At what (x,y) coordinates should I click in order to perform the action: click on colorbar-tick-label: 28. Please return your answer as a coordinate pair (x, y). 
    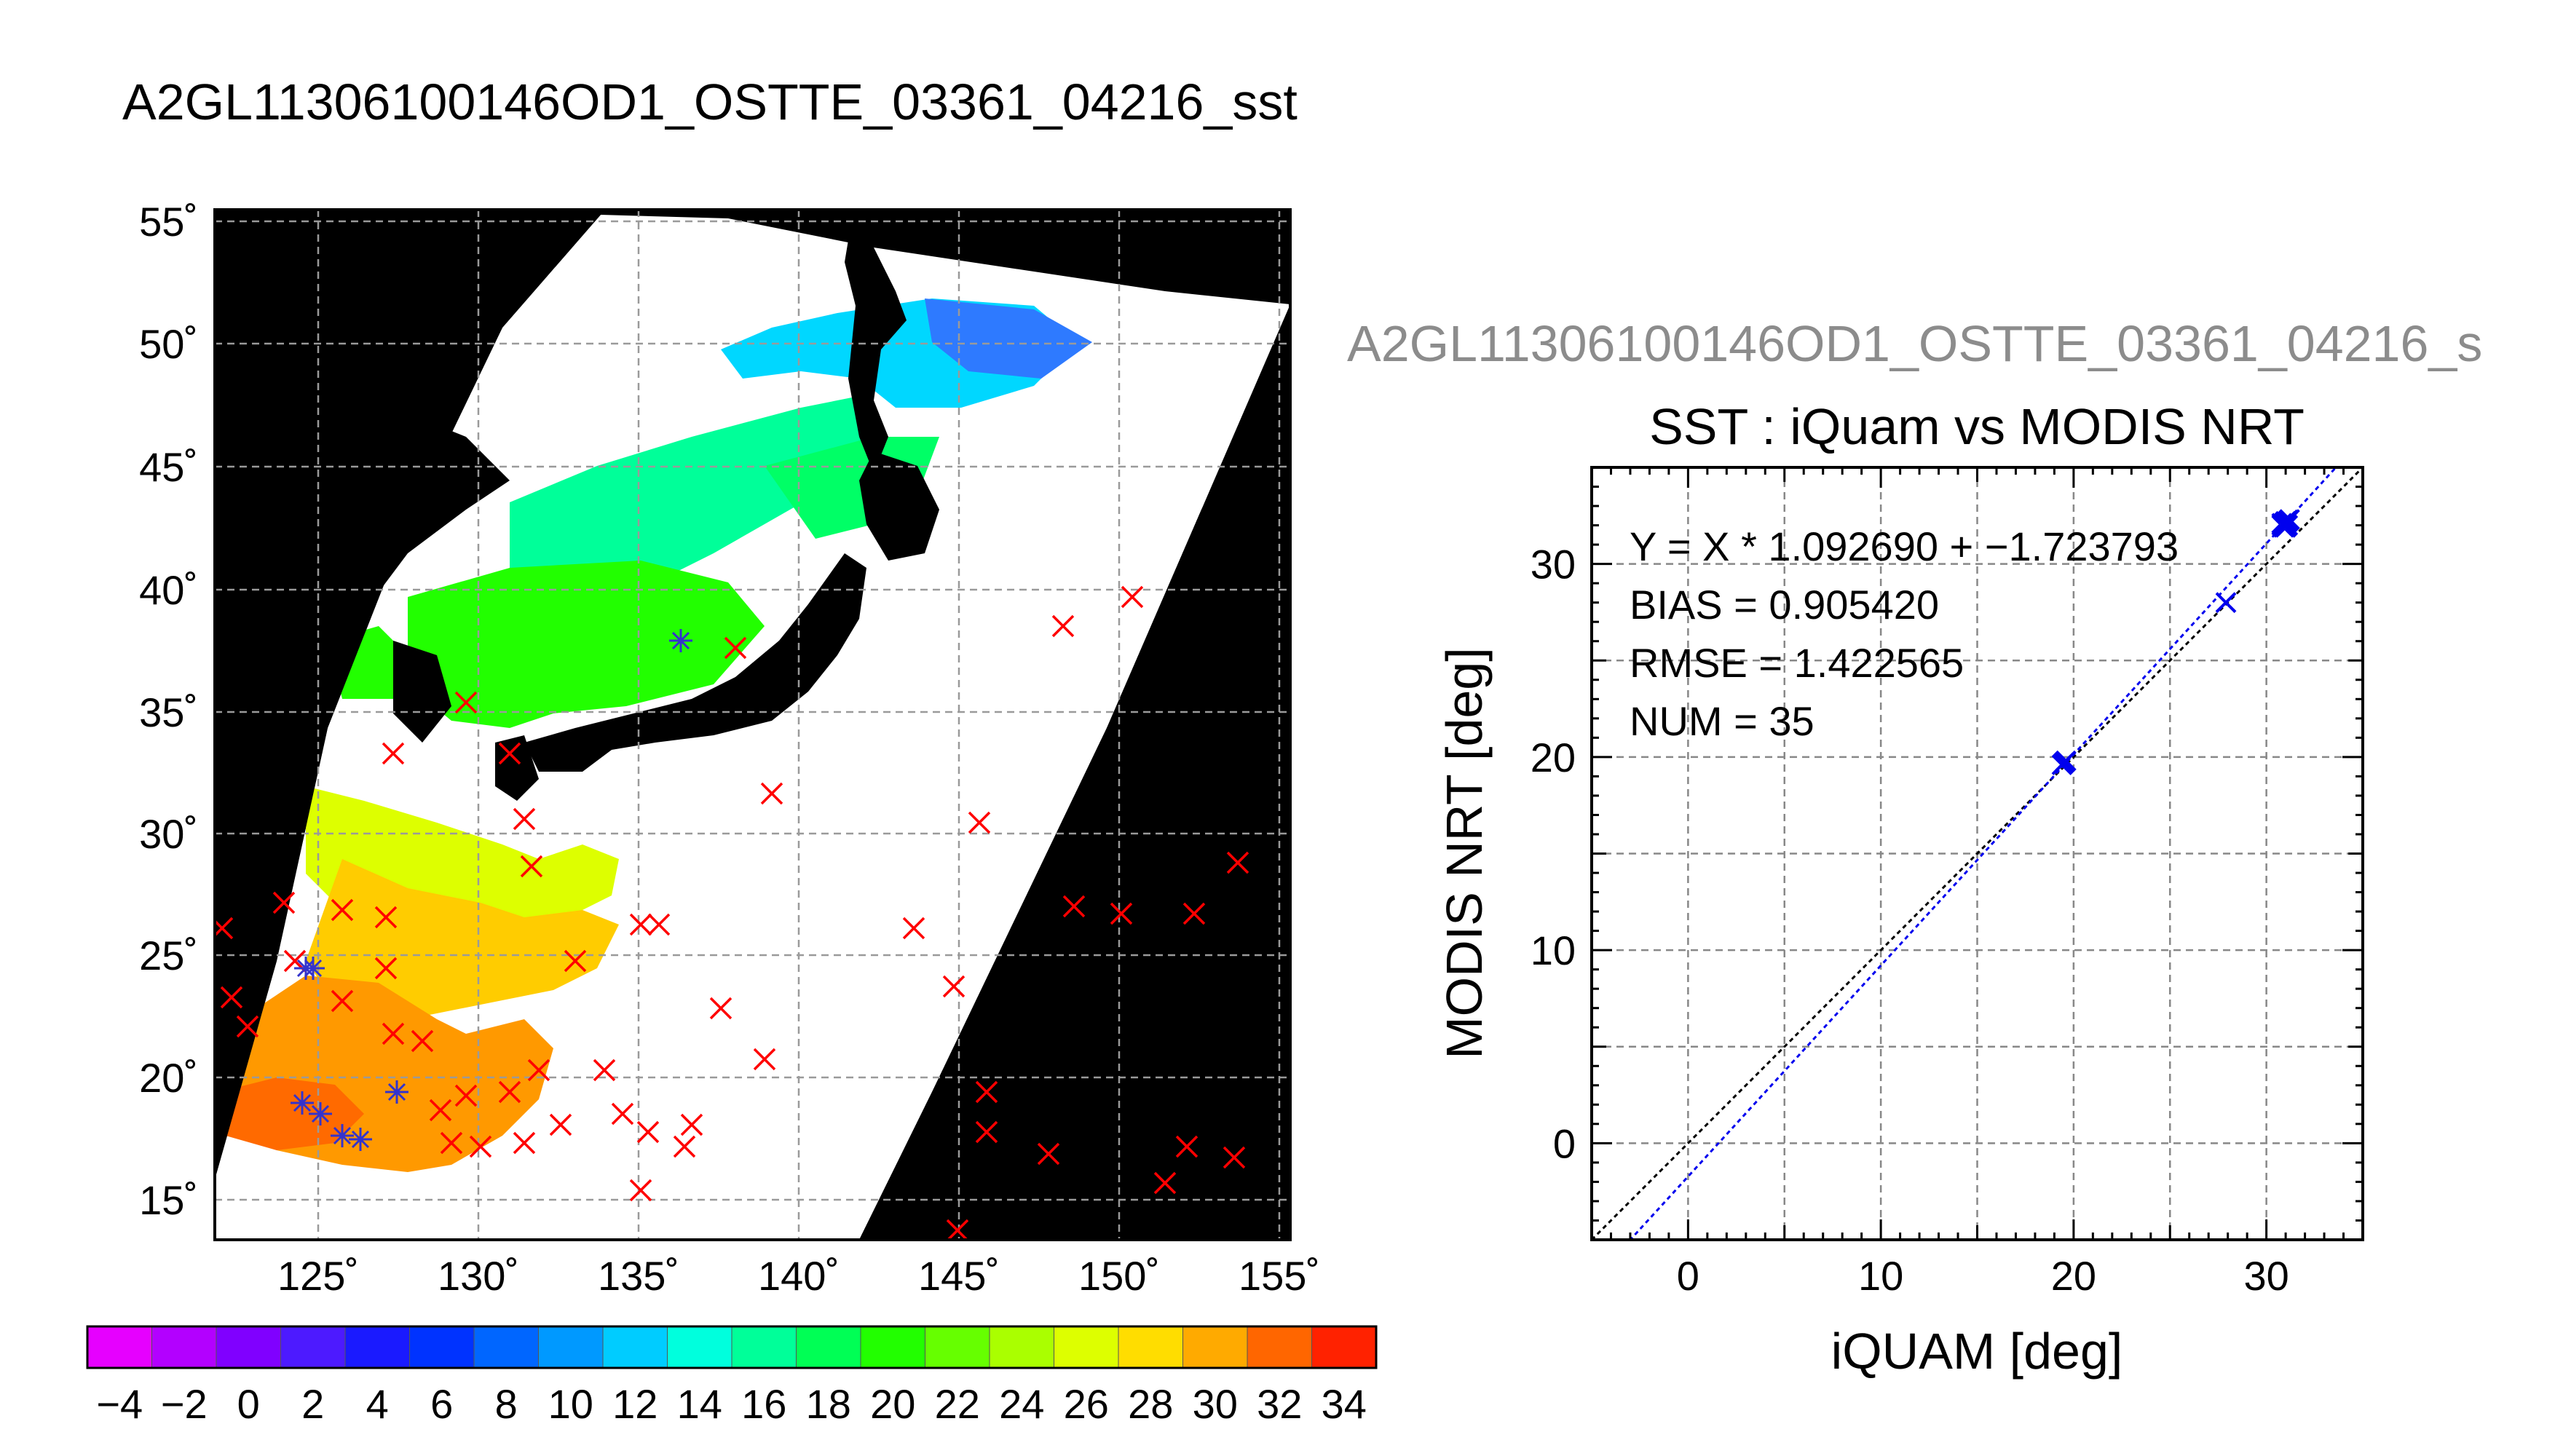
    Looking at the image, I should click on (1150, 1404).